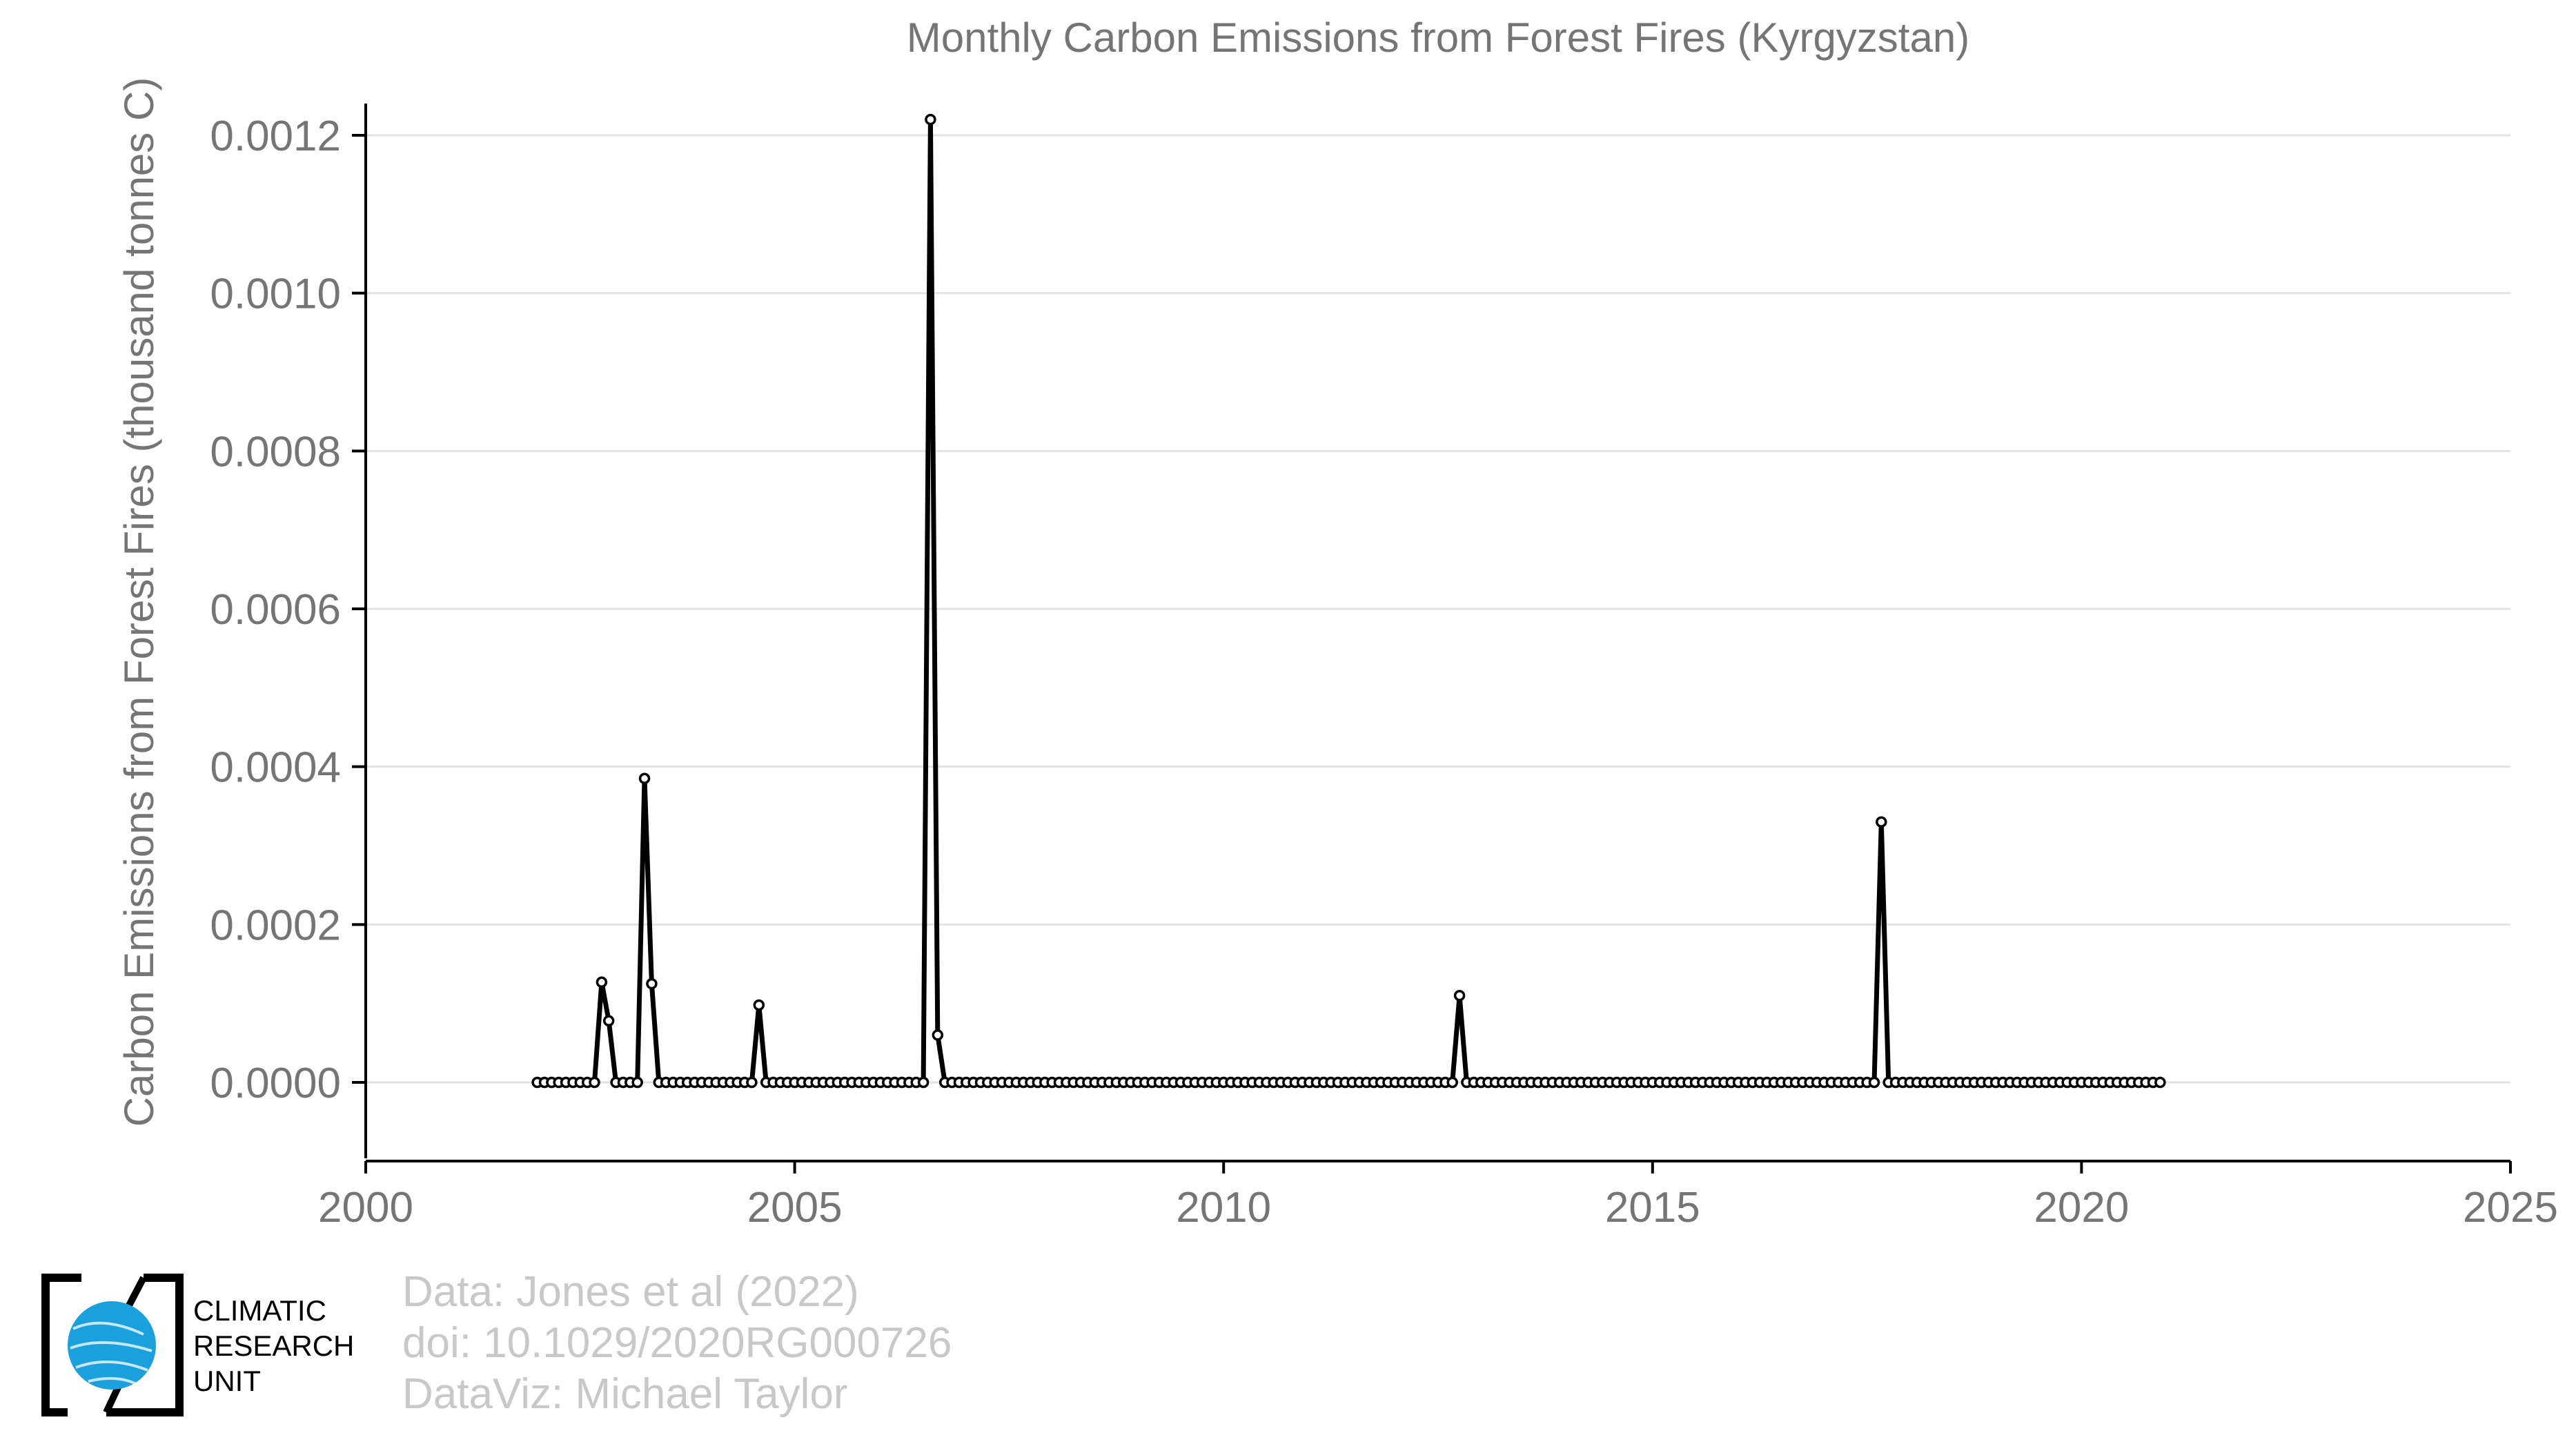 Image resolution: width=2576 pixels, height=1451 pixels. What do you see at coordinates (795, 1207) in the screenshot?
I see `x-tick-label: 2005` at bounding box center [795, 1207].